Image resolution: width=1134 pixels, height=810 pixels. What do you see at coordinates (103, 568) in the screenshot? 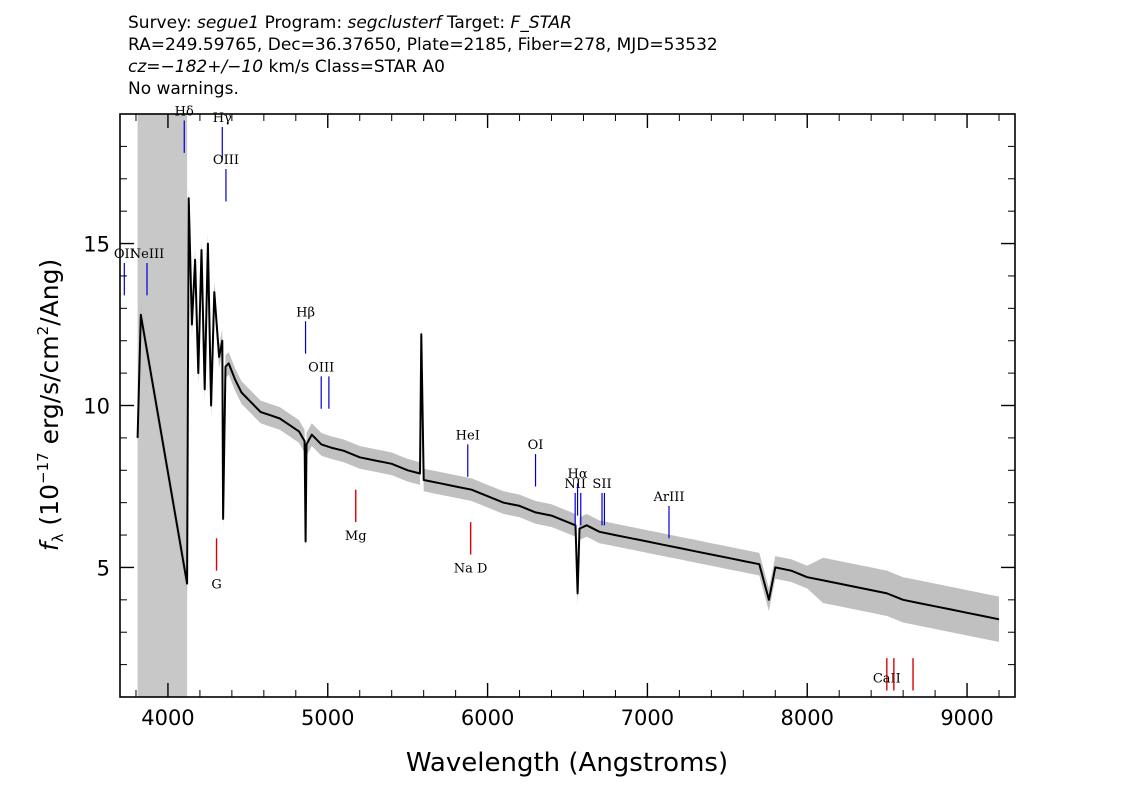
I see `y-tick-label: 5` at bounding box center [103, 568].